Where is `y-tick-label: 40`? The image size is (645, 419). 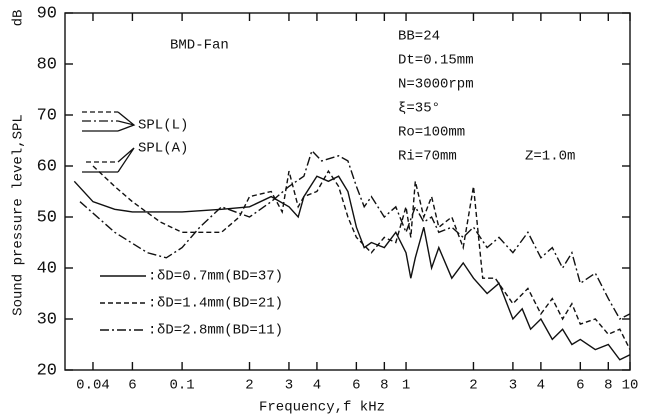
y-tick-label: 40 is located at coordinates (47, 268).